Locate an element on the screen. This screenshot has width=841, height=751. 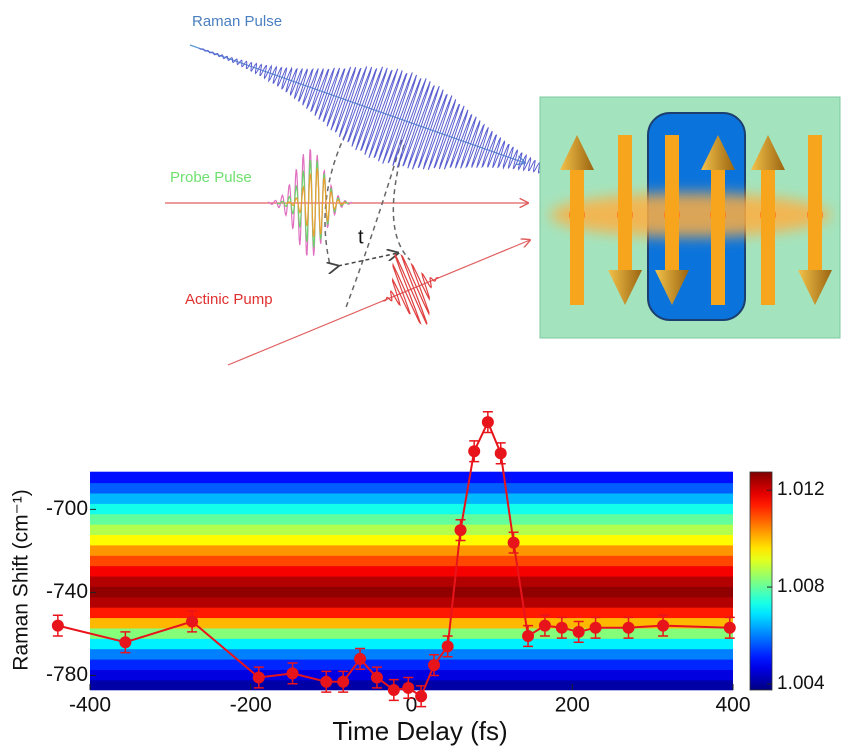
raman-label: Raman Pulse is located at coordinates (237, 21).